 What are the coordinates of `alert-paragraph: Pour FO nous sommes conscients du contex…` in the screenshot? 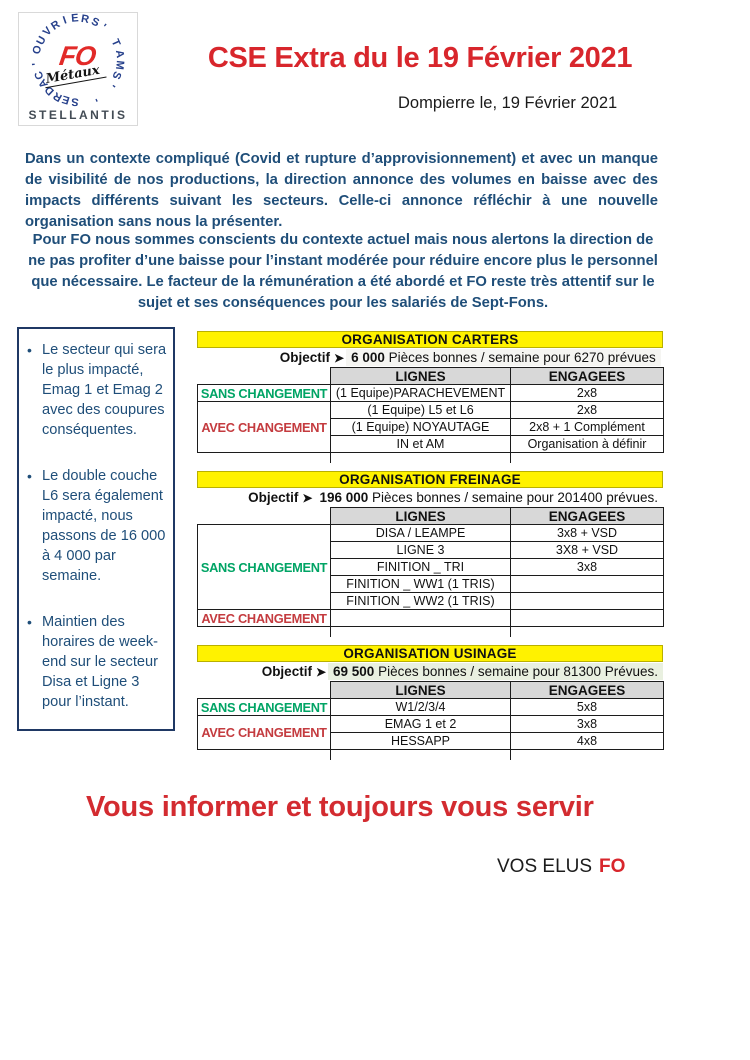 It's located at (343, 271).